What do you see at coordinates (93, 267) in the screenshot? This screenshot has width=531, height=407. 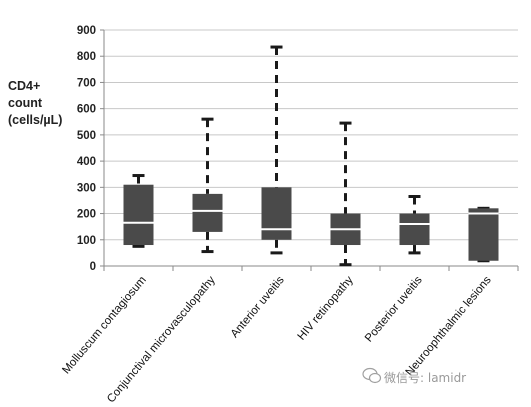 I see `y-tick-label: 0` at bounding box center [93, 267].